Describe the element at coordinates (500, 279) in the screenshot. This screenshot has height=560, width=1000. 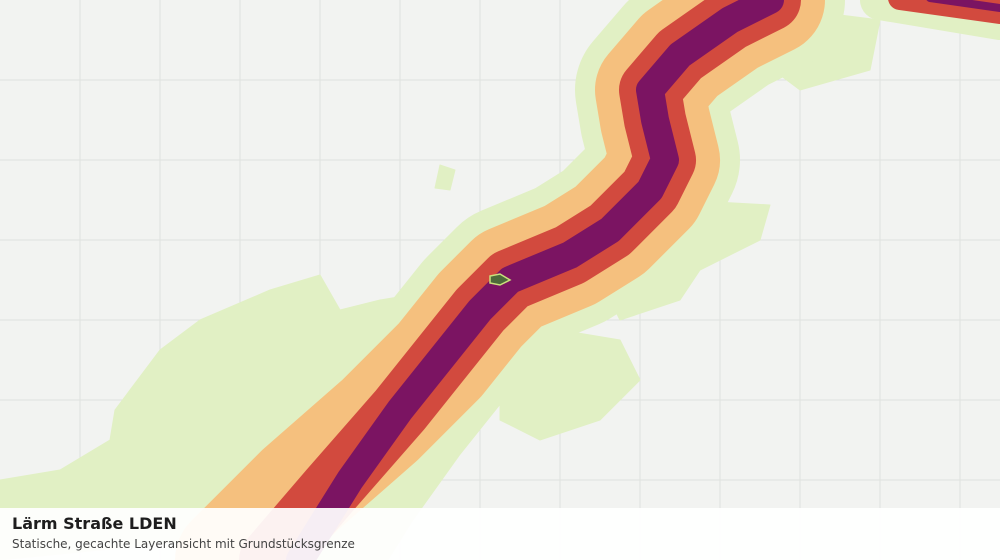
I see `parcel-boundary` at that location.